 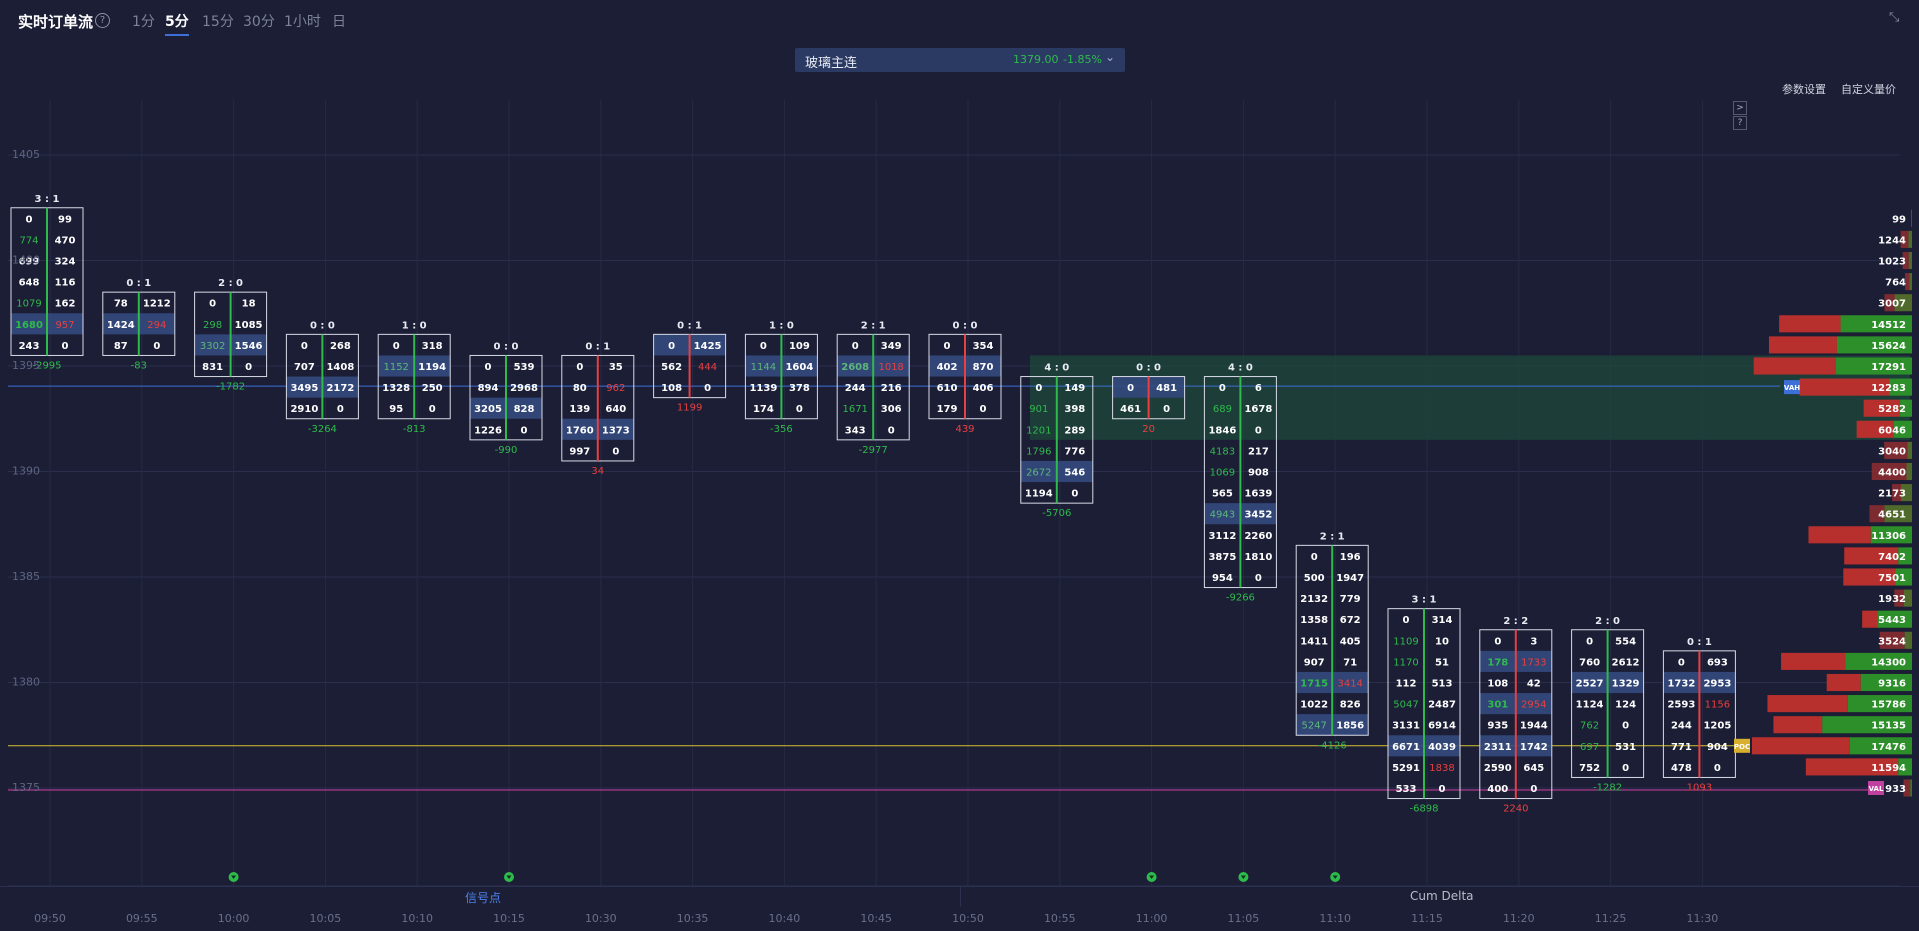 I want to click on candle-delta: -9266, so click(x=1240, y=598).